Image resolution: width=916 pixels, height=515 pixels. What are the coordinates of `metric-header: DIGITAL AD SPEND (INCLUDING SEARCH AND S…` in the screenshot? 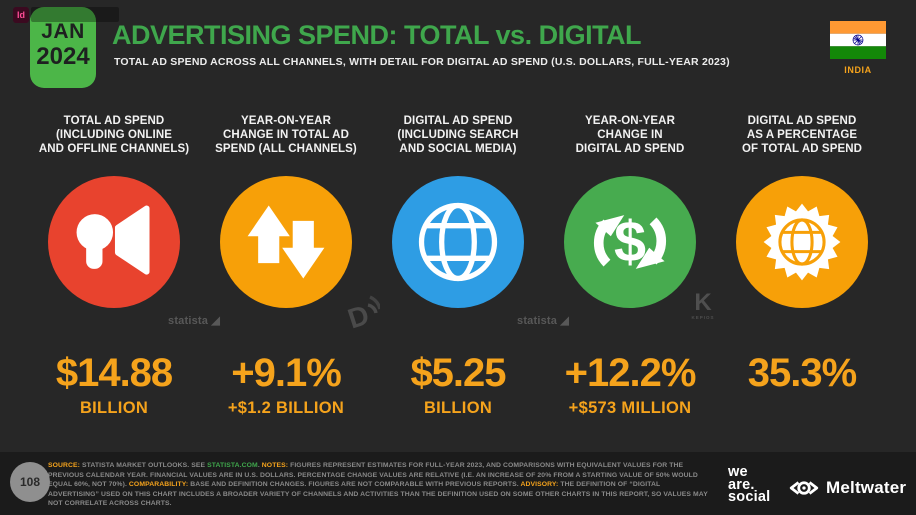 It's located at (458, 135).